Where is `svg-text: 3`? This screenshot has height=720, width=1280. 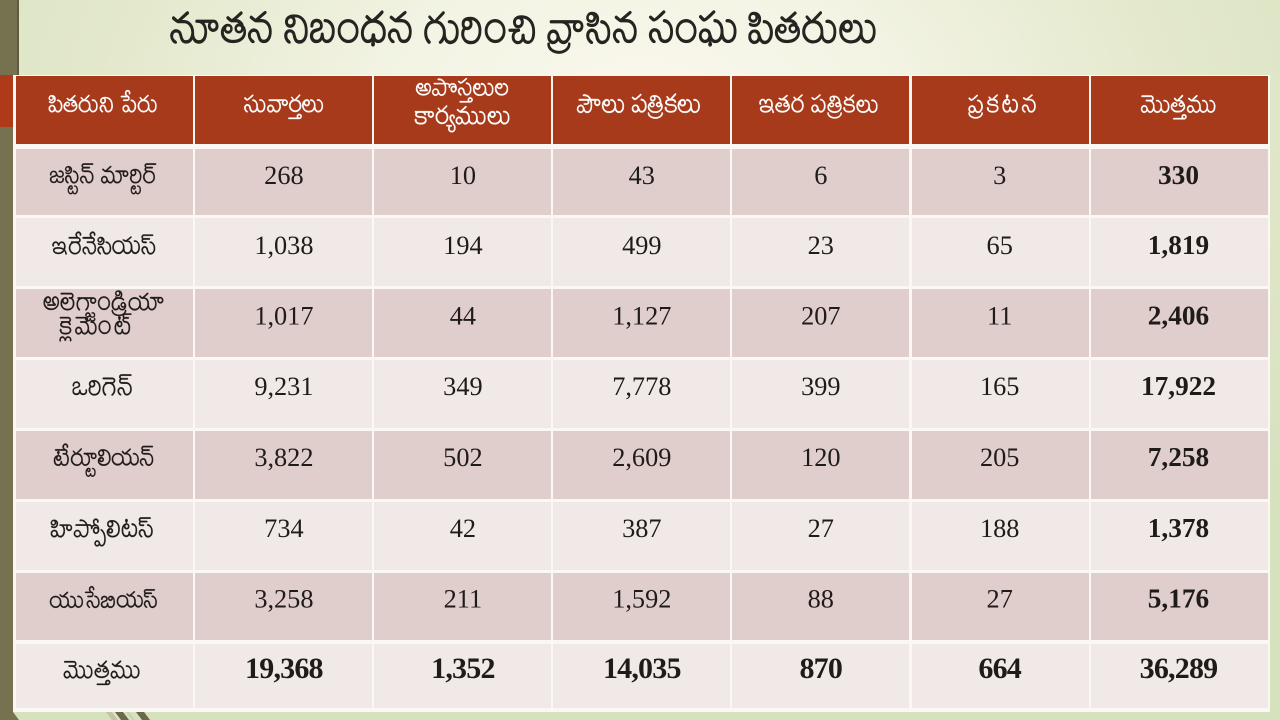
svg-text: 3 is located at coordinates (999, 175).